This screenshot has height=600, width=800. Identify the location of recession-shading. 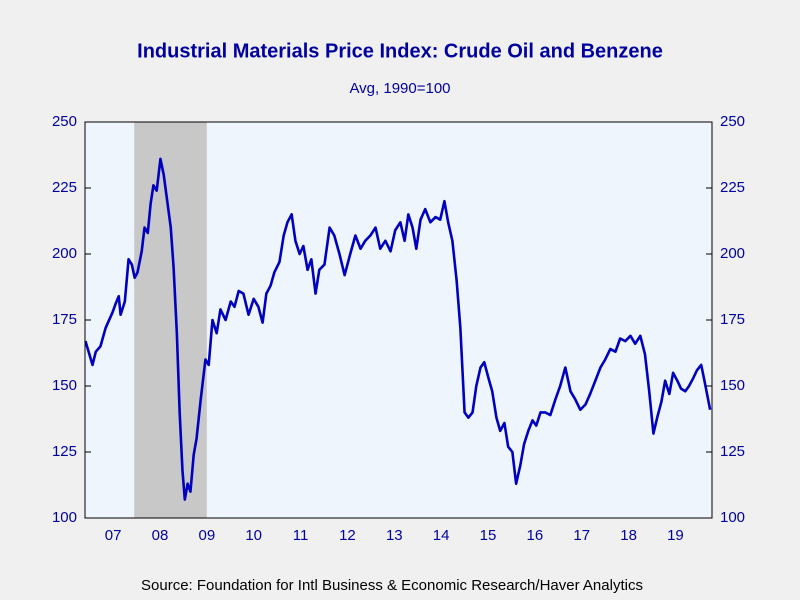
(170, 320).